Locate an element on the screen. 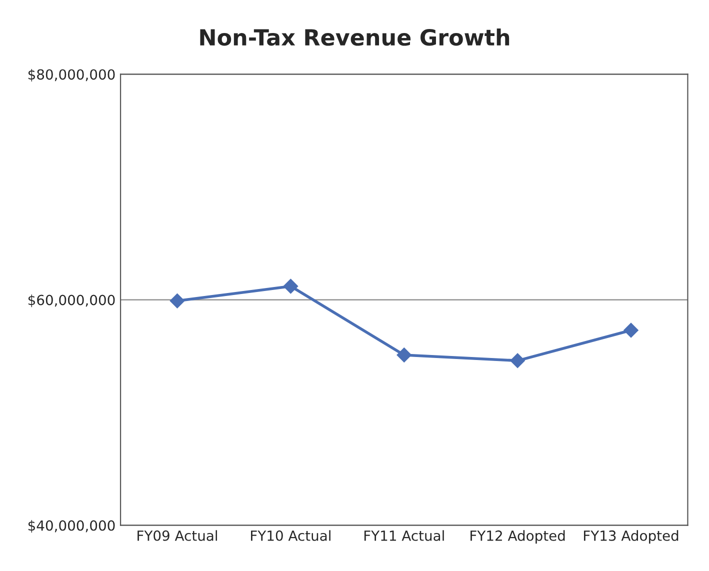 The width and height of the screenshot is (709, 571). y-tick-label: $60,000,000 is located at coordinates (71, 301).